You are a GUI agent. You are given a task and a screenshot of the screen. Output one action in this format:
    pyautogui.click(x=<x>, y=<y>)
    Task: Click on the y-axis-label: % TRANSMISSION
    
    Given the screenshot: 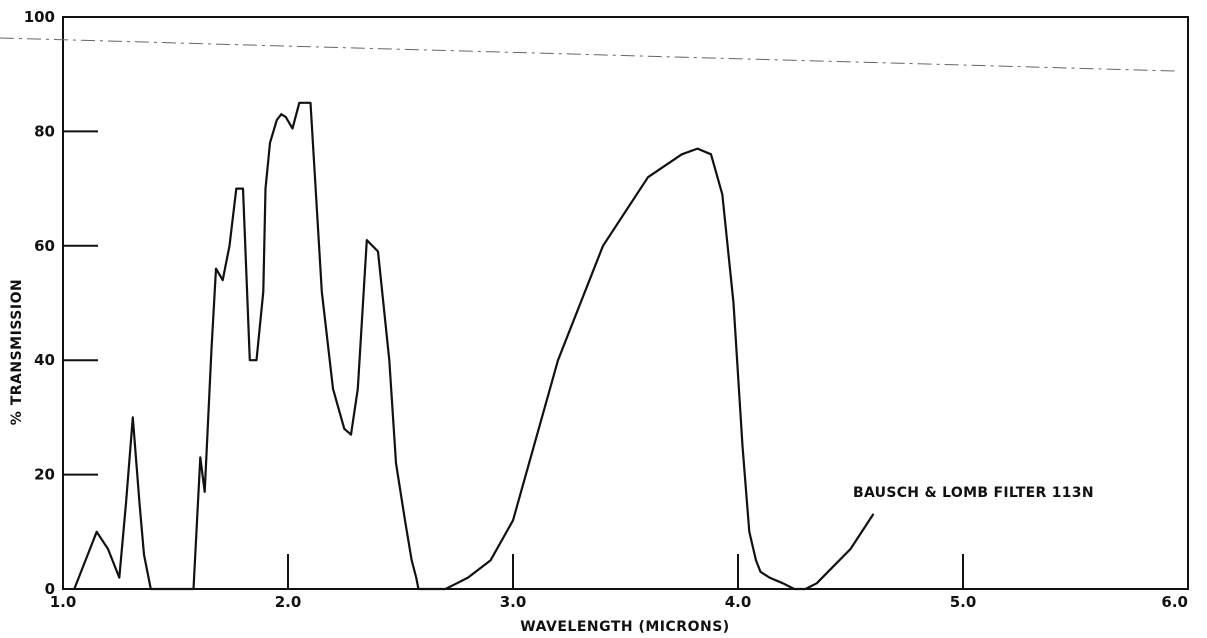 What is the action you would take?
    pyautogui.click(x=17, y=352)
    